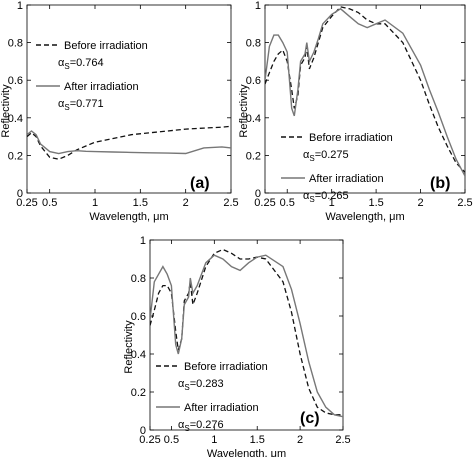 This screenshot has width=474, height=457. I want to click on alpha-value: =0.275, so click(332, 155).